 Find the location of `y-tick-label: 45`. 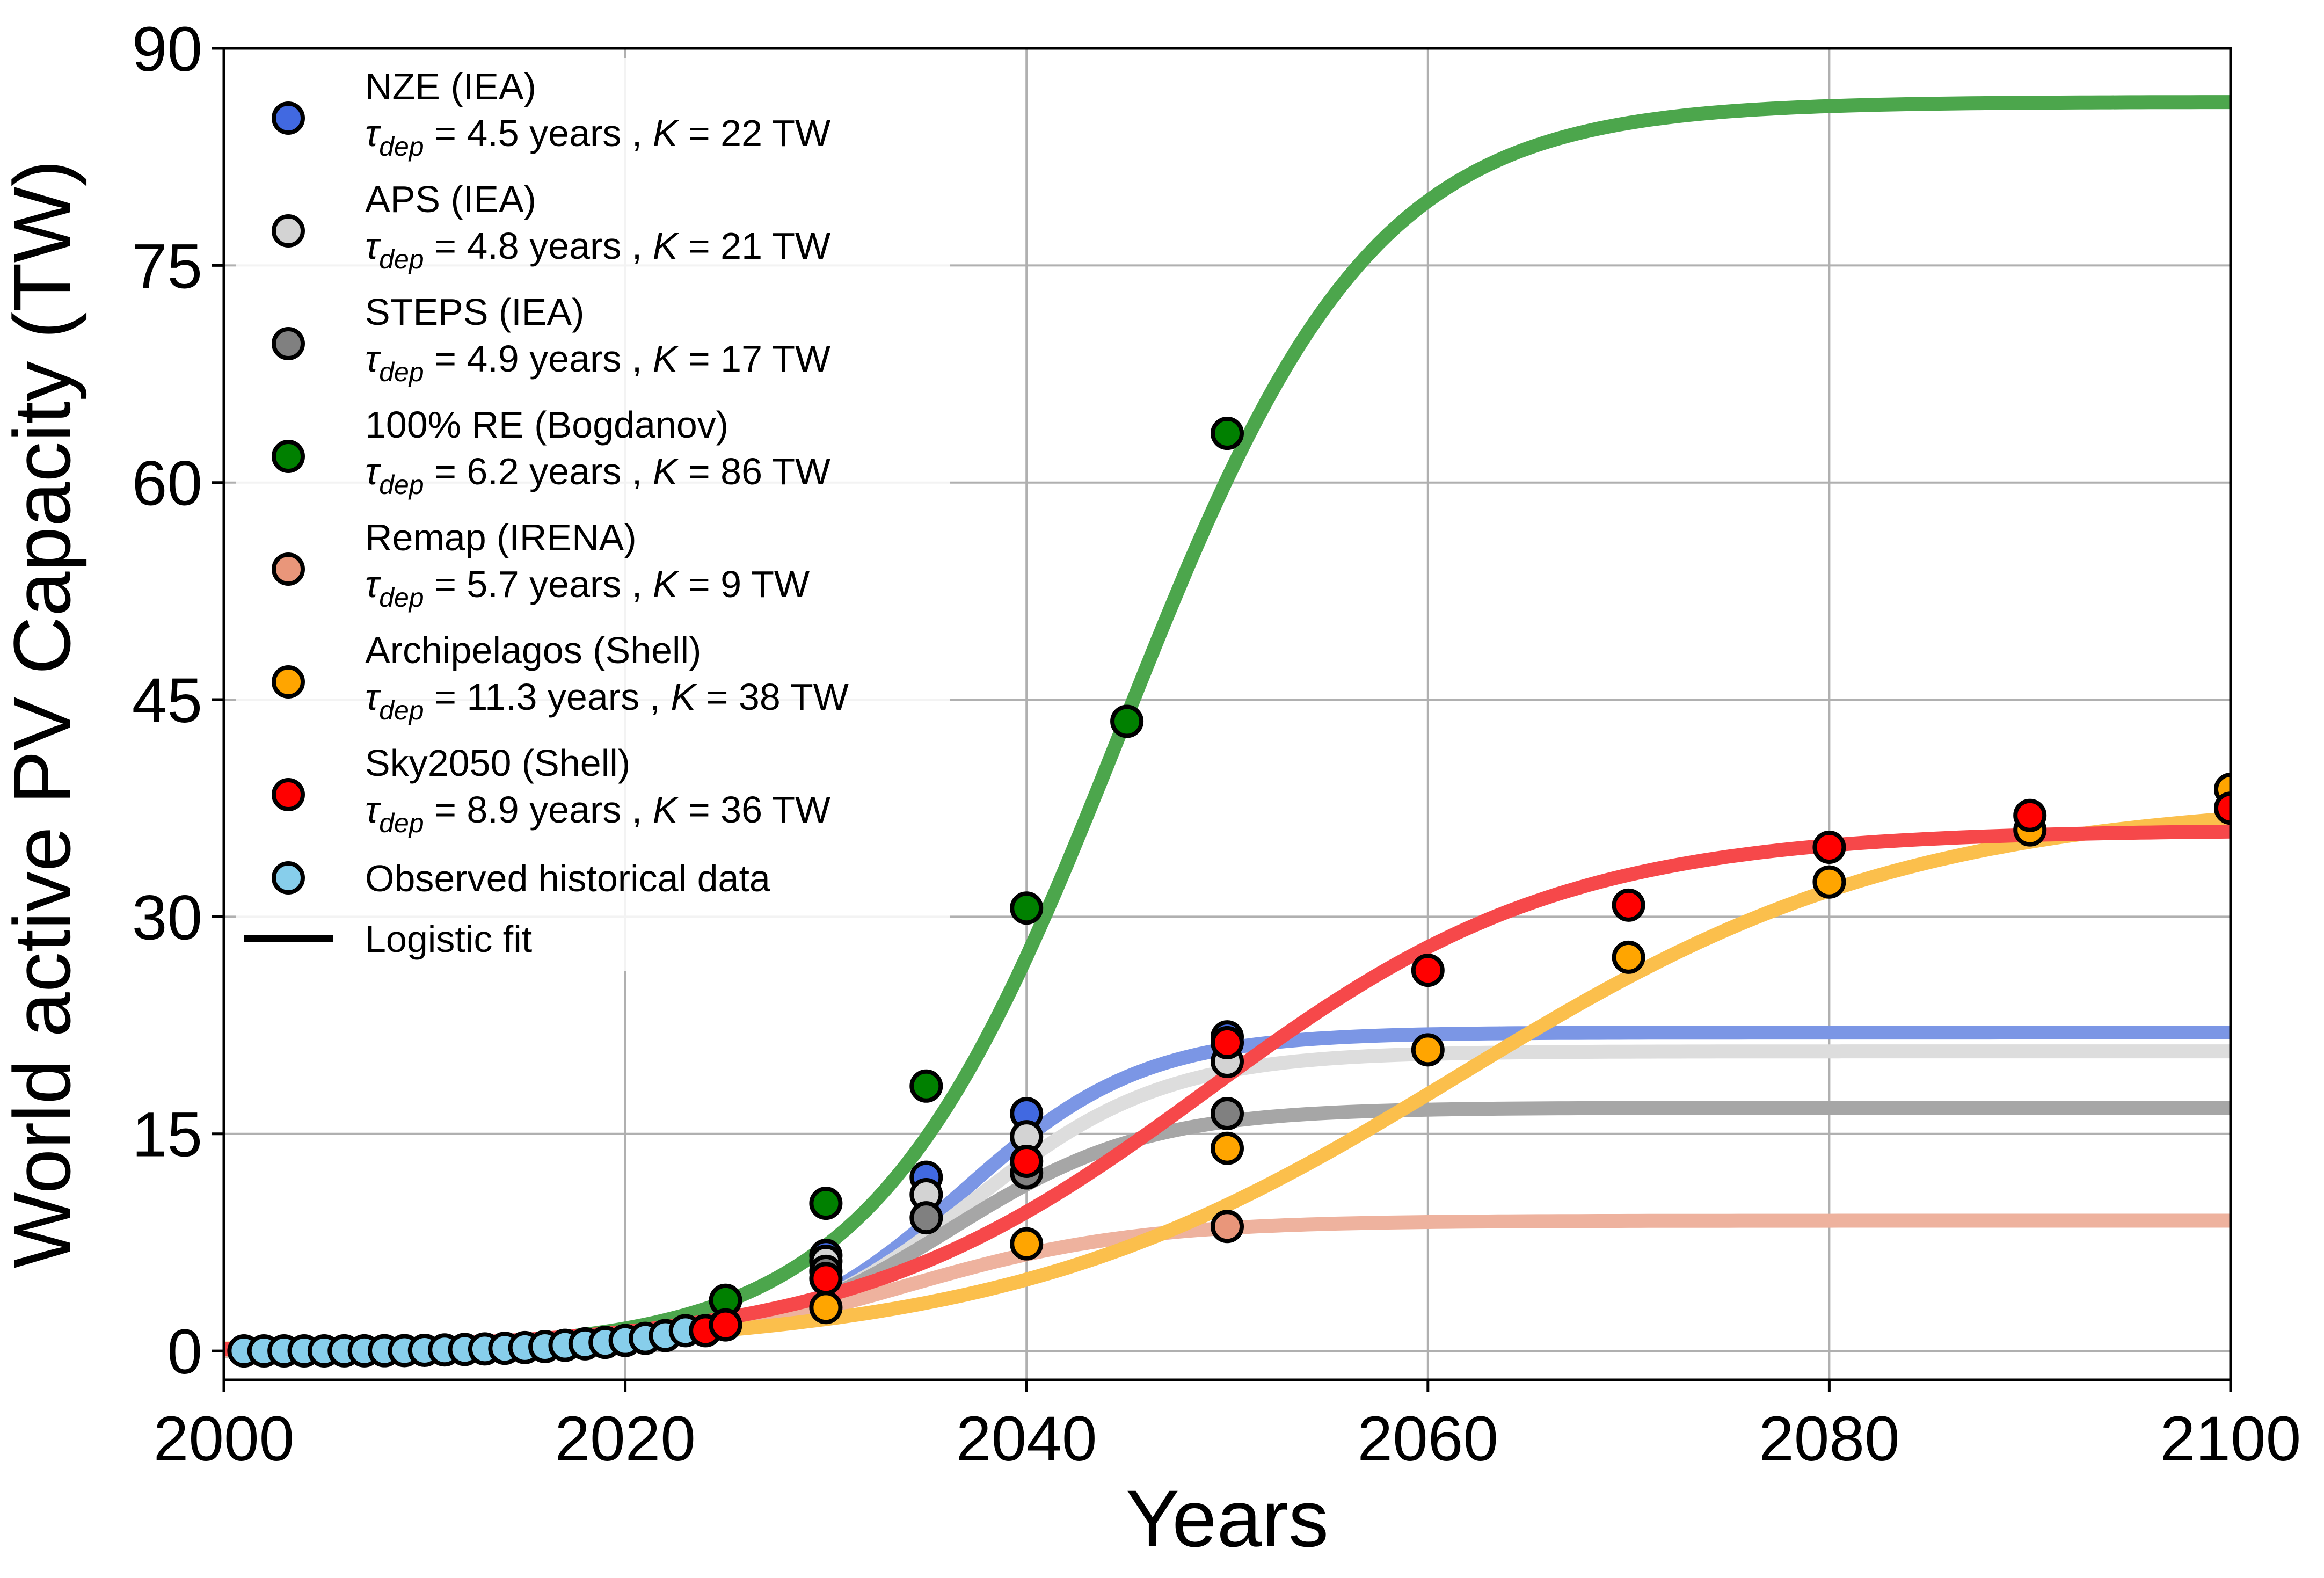

y-tick-label: 45 is located at coordinates (167, 700).